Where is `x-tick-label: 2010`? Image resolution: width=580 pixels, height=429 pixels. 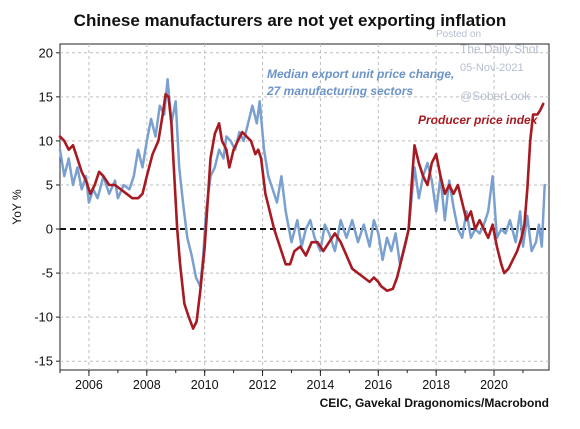 x-tick-label: 2010 is located at coordinates (205, 385).